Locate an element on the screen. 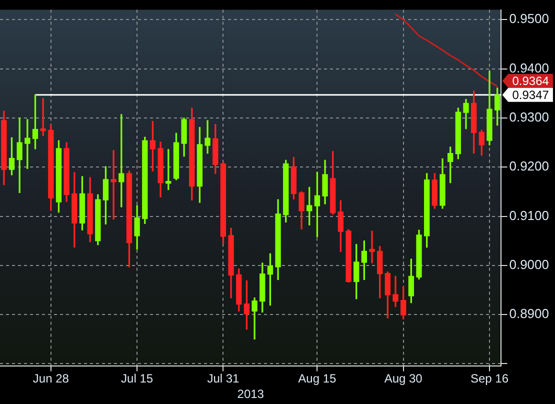 The height and width of the screenshot is (404, 555). x-tick-label: Jun 28 is located at coordinates (51, 379).